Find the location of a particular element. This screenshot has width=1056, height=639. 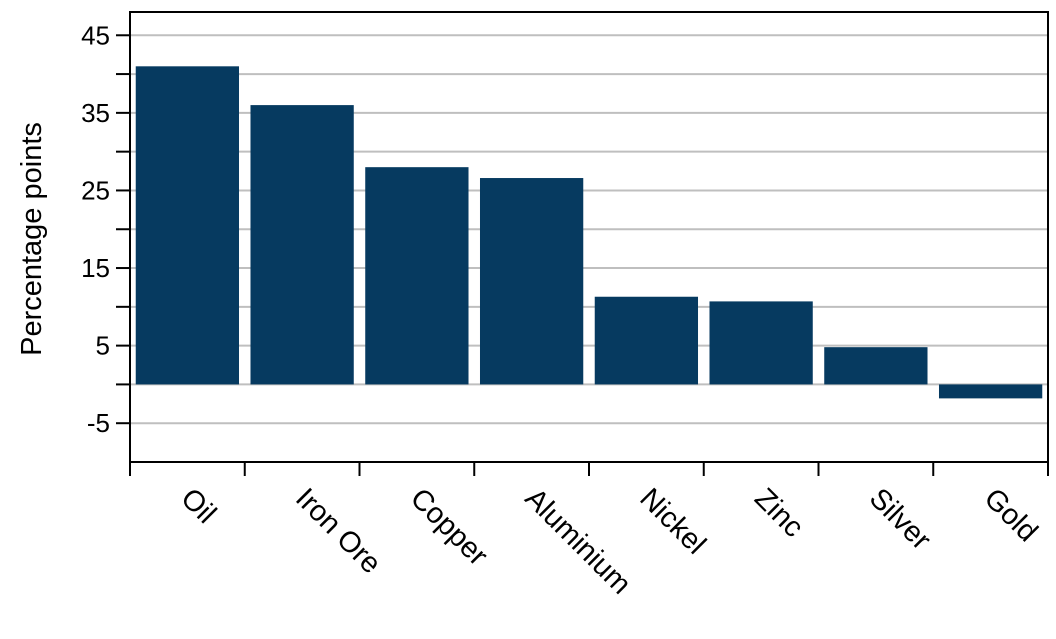

x-tick-label: Zinc is located at coordinates (778, 512).